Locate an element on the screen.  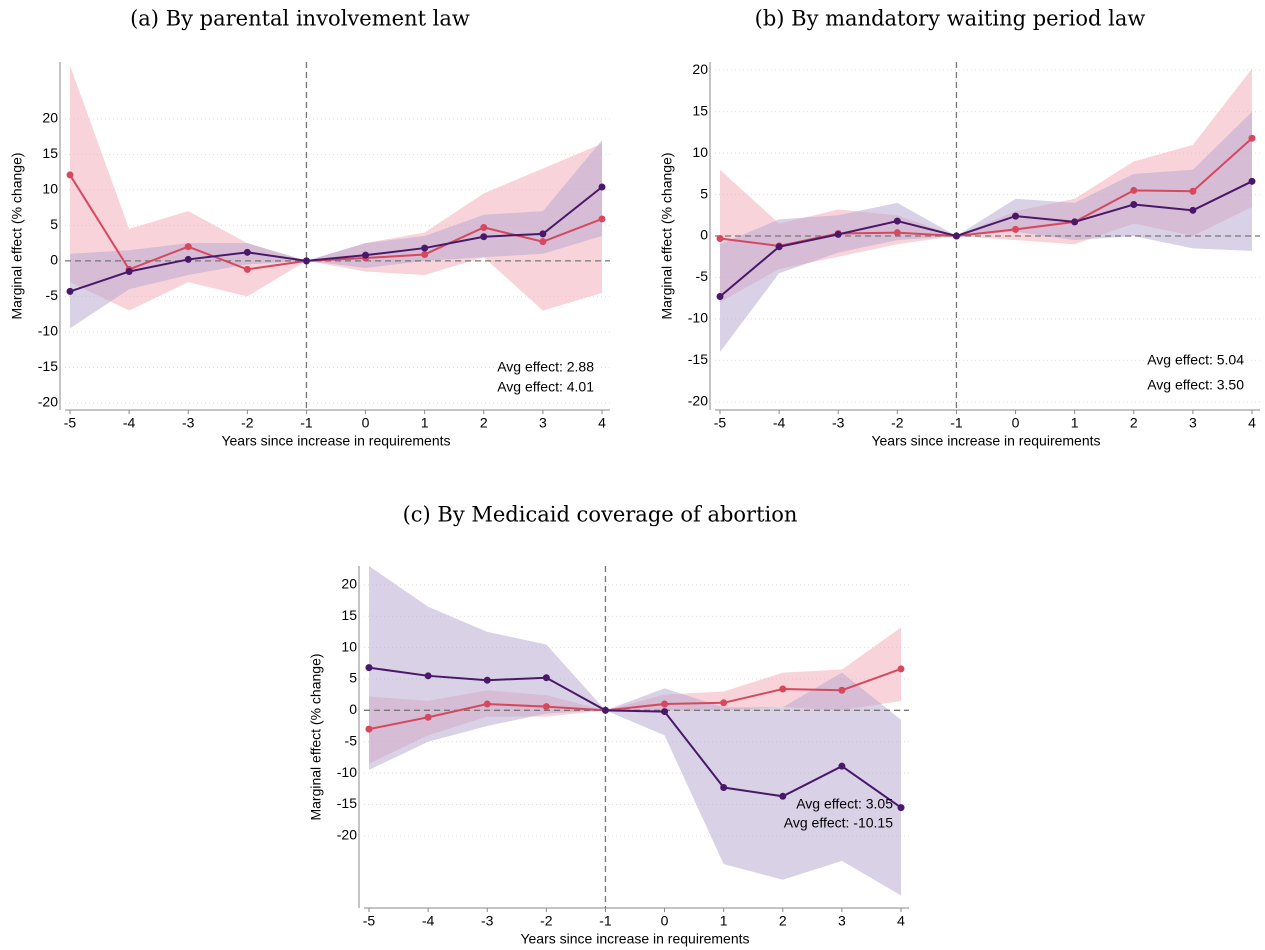
annotation: Avg effect: 3.50 is located at coordinates (1195, 385).